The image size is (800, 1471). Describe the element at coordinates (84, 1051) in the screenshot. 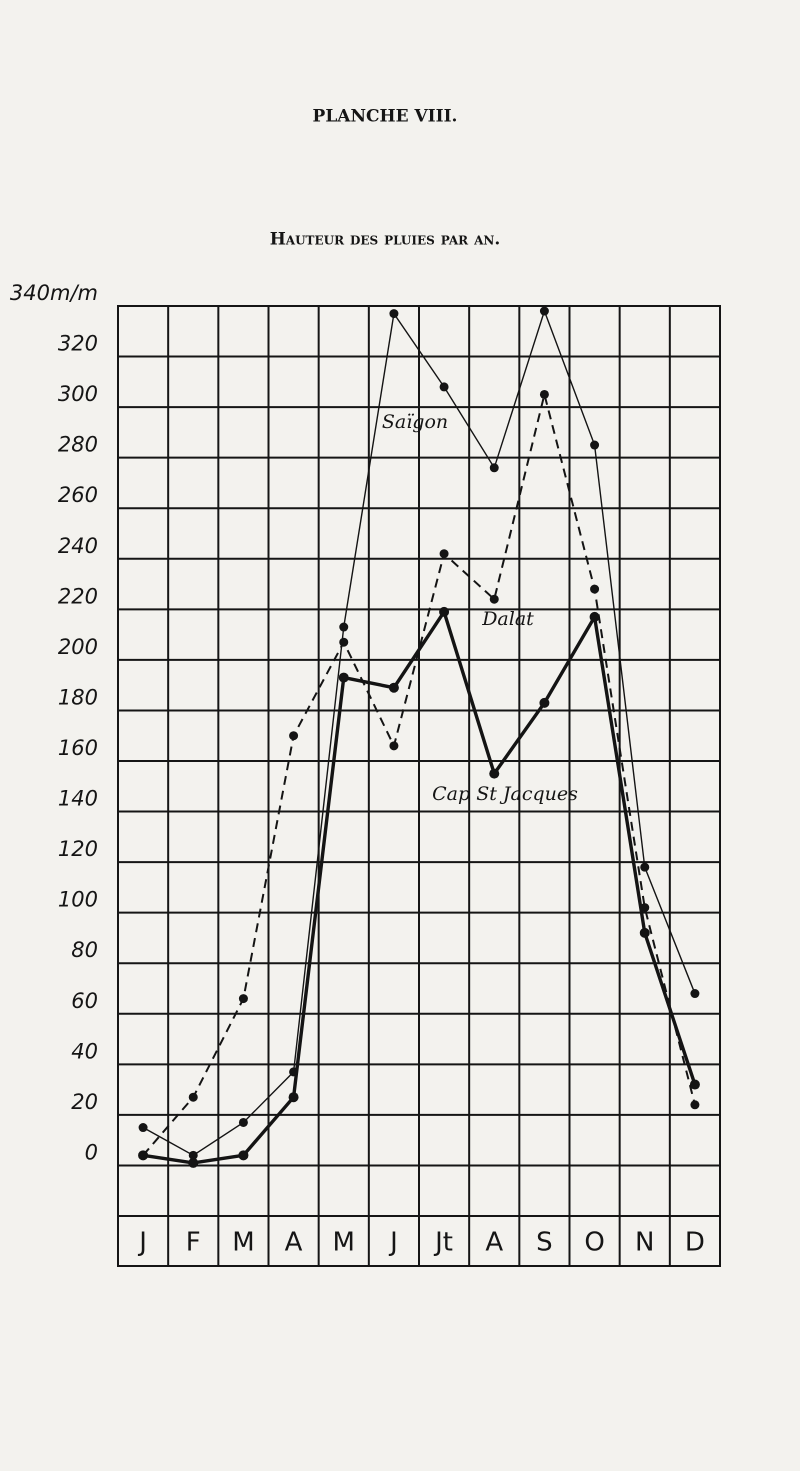

I see `y-tick-label: 40` at that location.